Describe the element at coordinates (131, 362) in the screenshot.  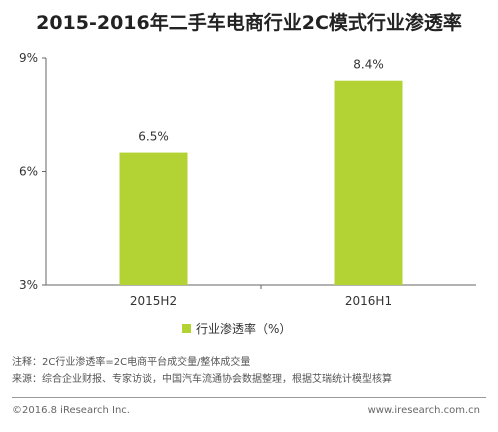
I see `note-text: 注释：2C行业渗透率=2C电商平台成交量/整体成交量` at that location.